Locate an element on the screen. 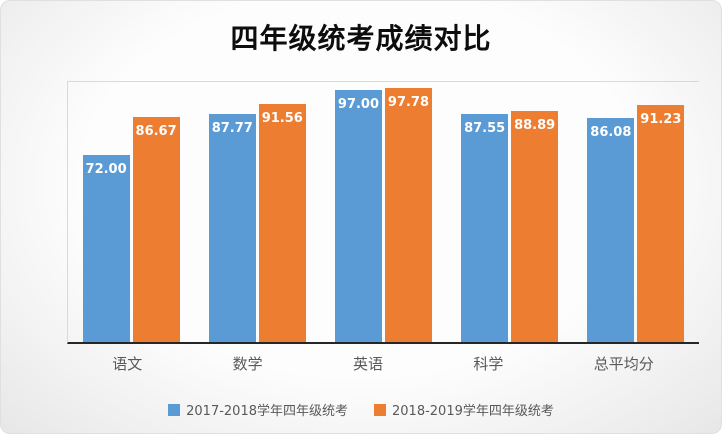 This screenshot has height=434, width=722. bar: 86.67 is located at coordinates (156, 229).